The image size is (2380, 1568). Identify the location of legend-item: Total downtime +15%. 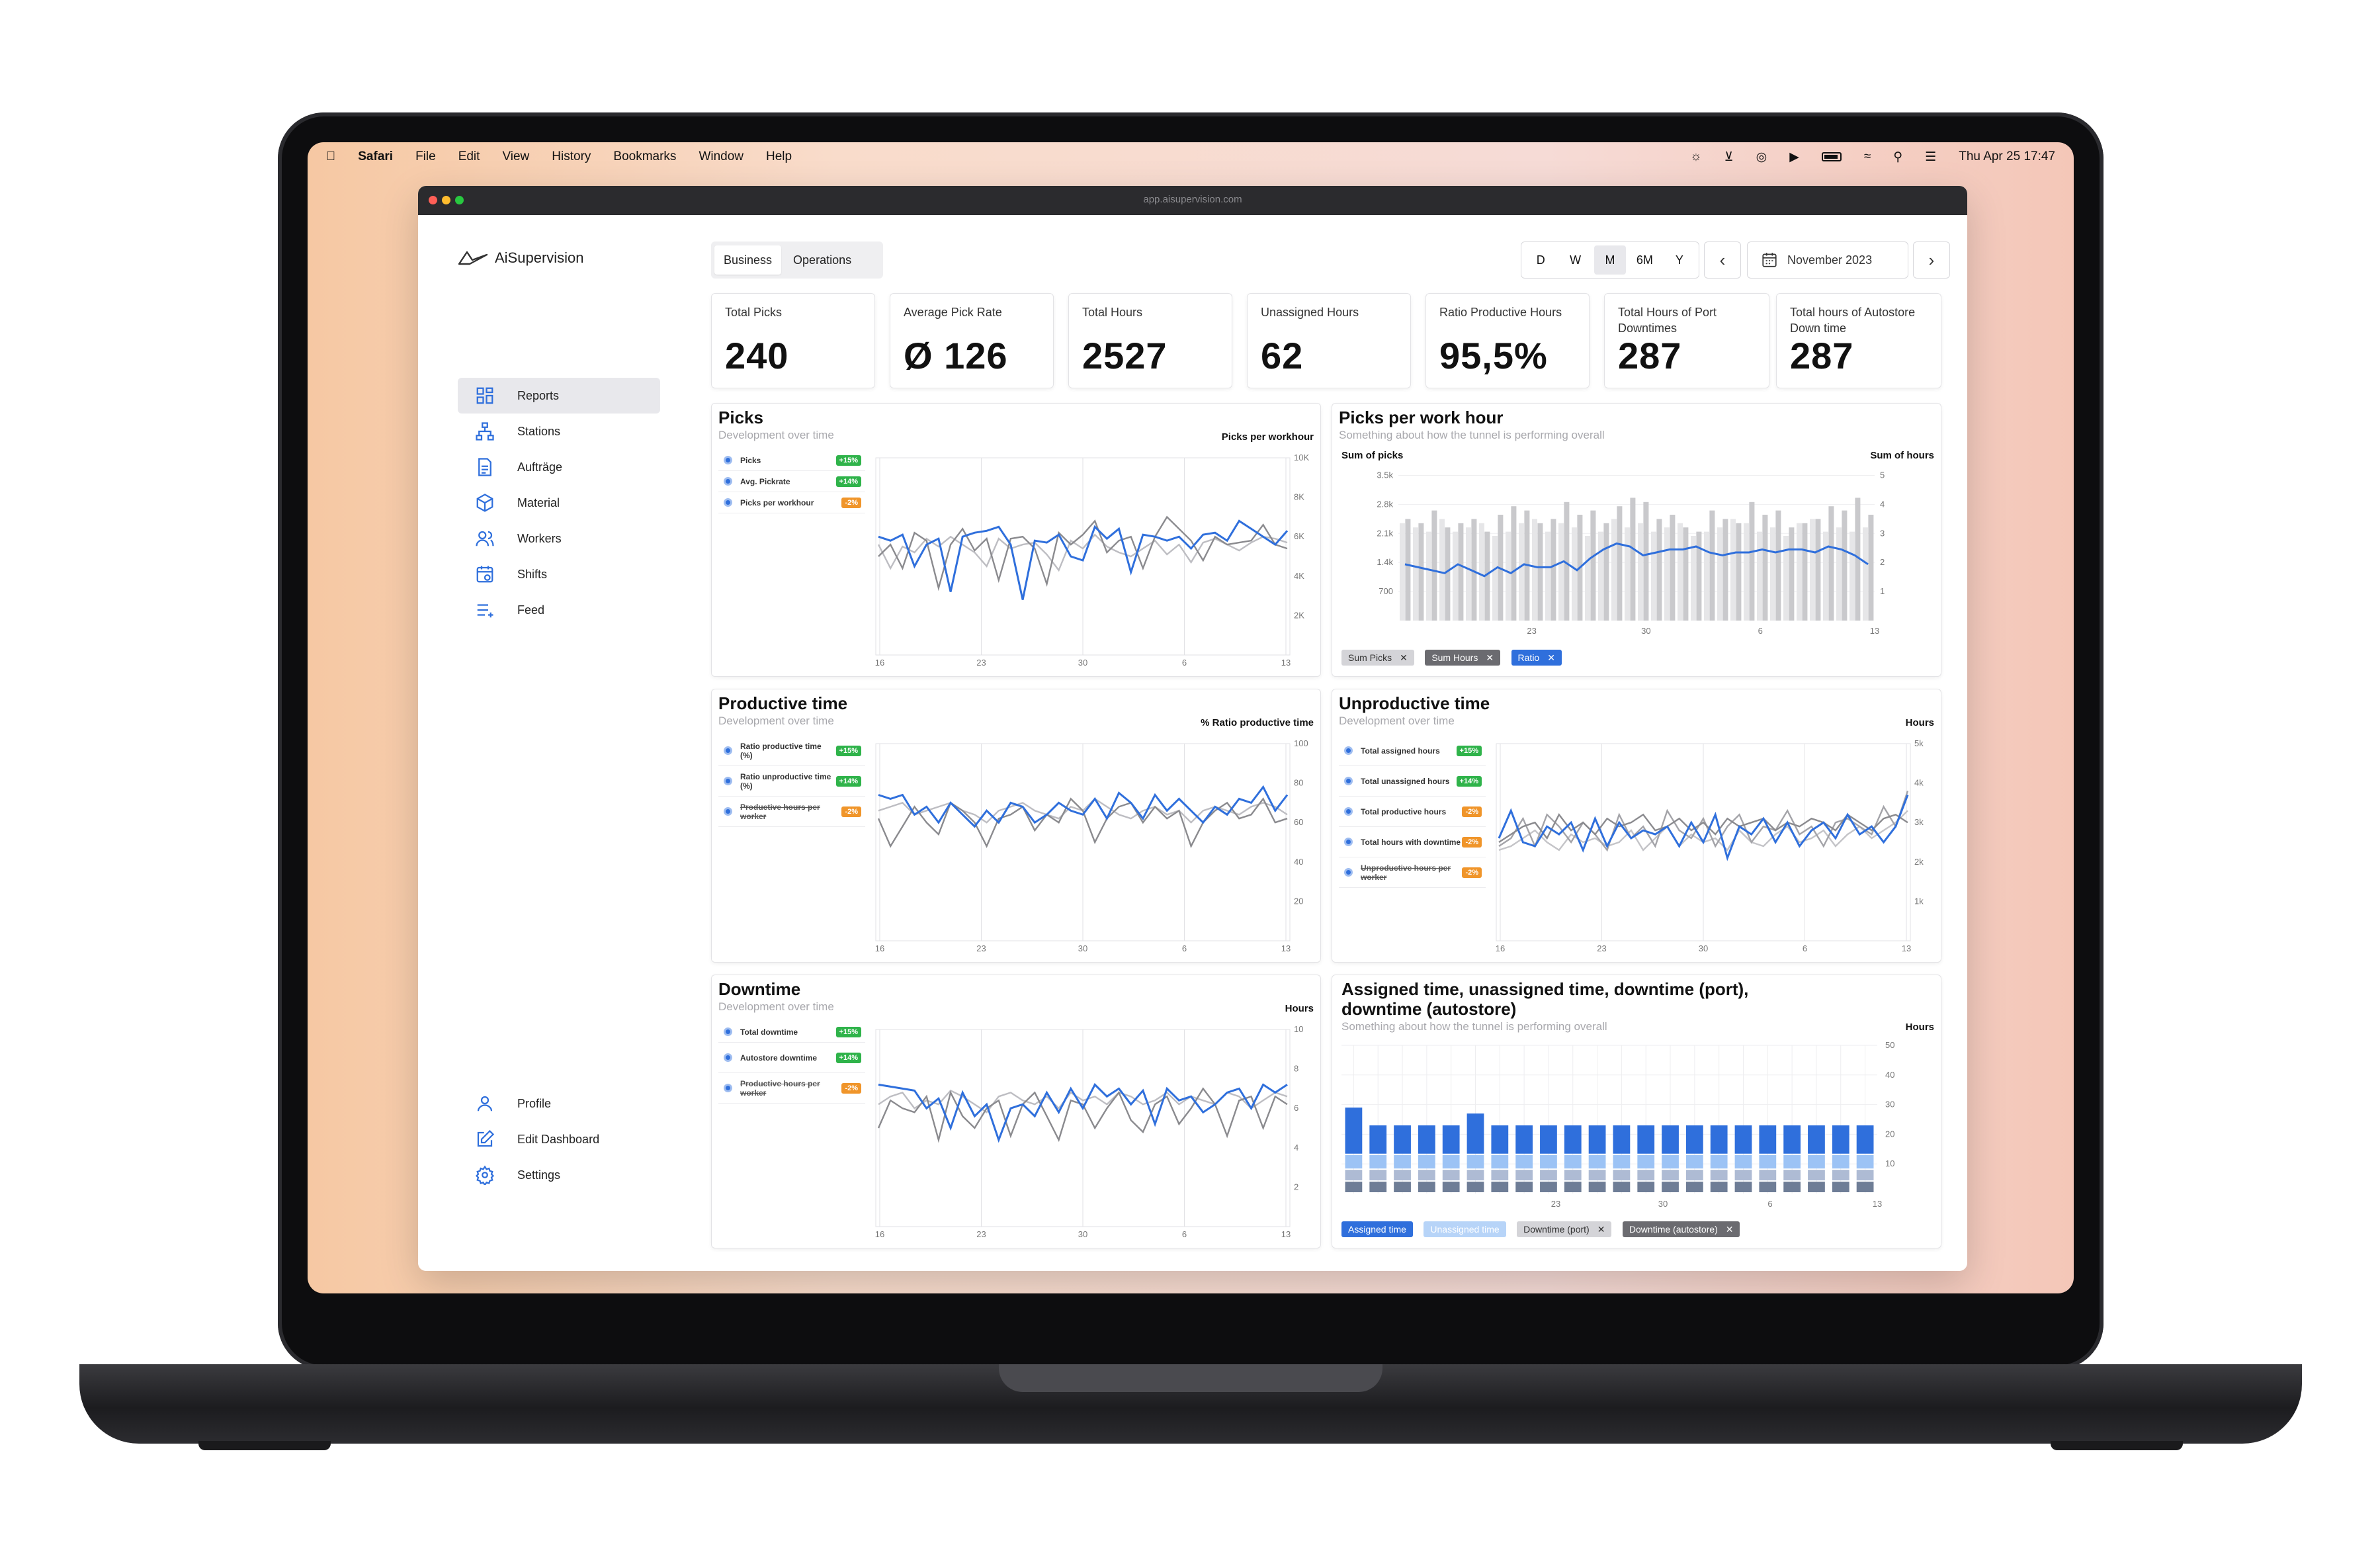
(791, 1033).